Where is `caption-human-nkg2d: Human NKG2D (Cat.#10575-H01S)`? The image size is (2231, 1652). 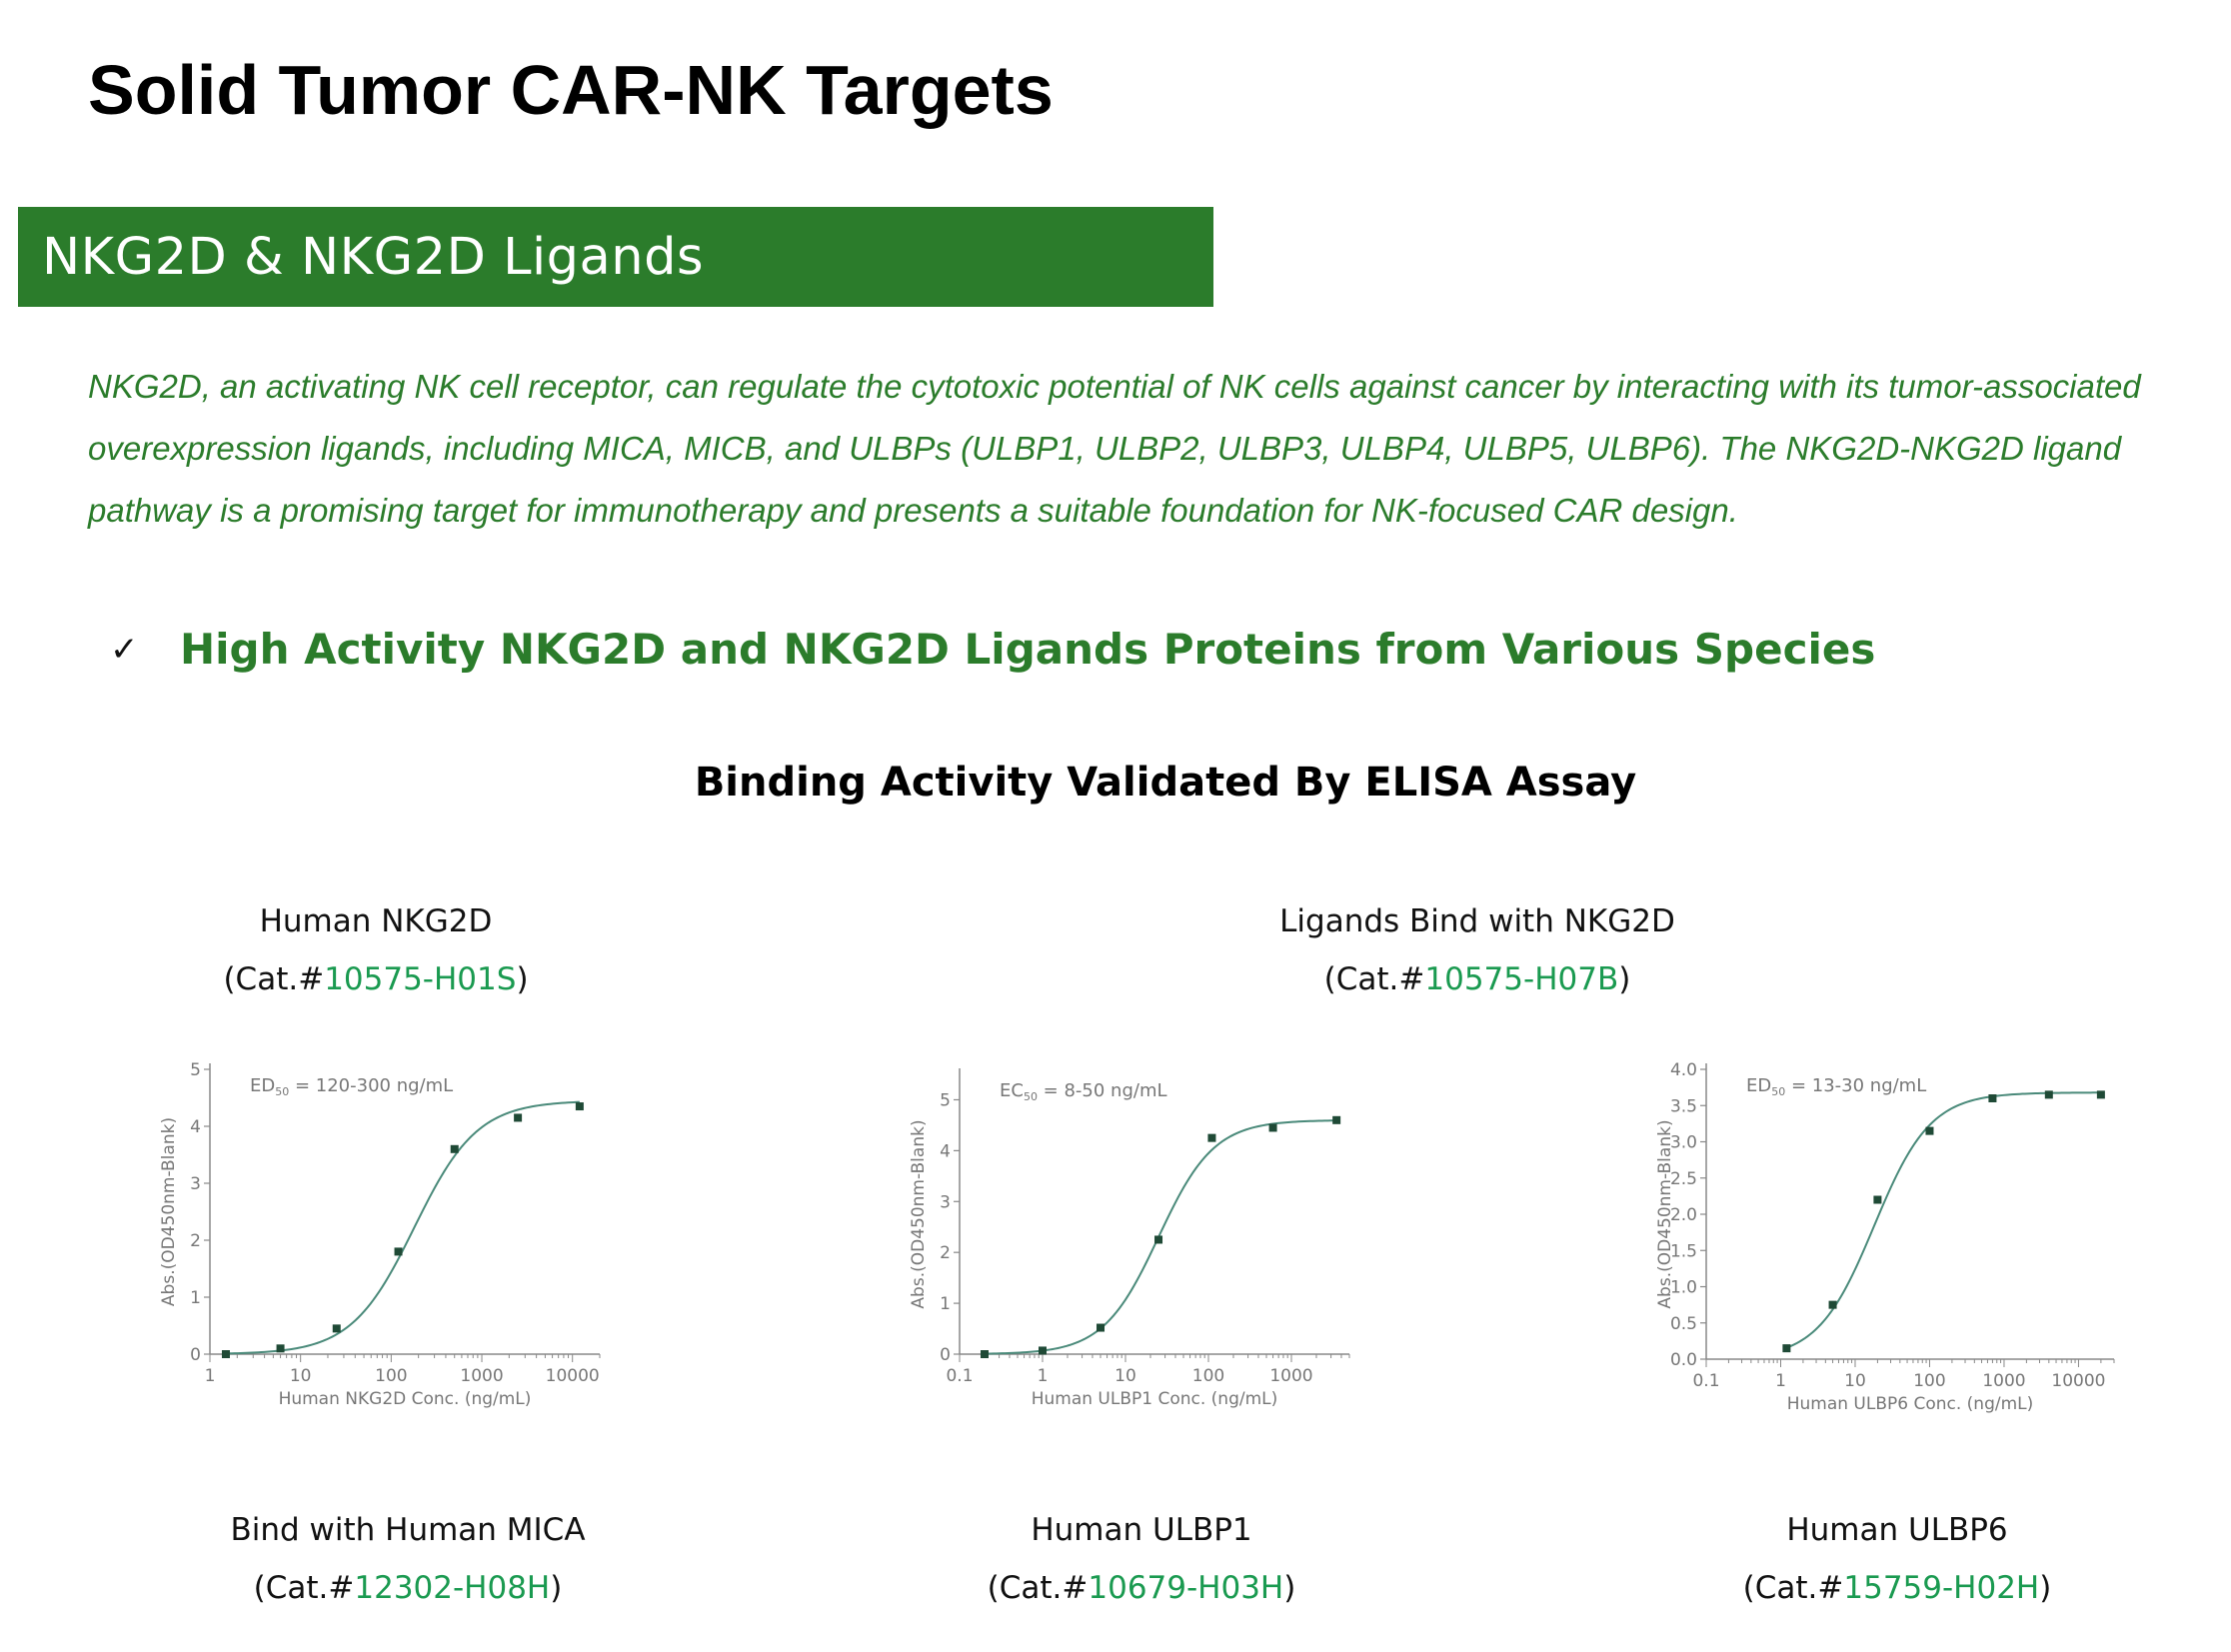 caption-human-nkg2d: Human NKG2D (Cat.#10575-H01S) is located at coordinates (376, 950).